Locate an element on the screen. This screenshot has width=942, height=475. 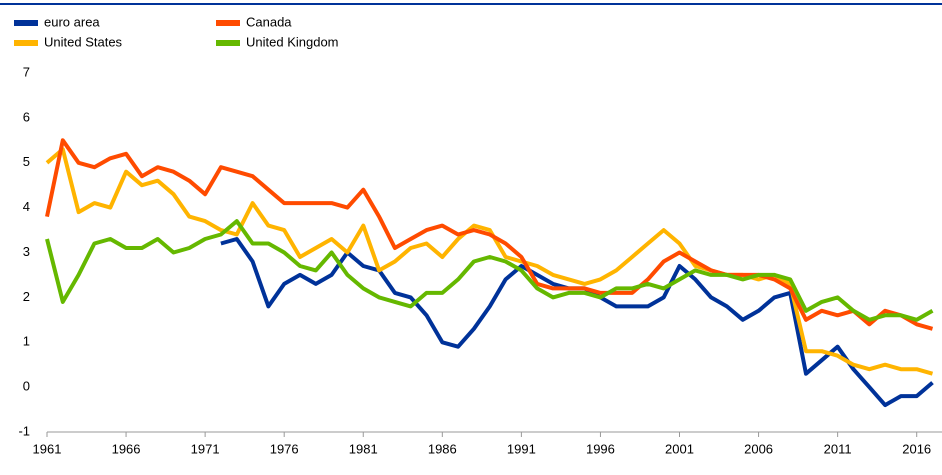
y-tick-label: 4 is located at coordinates (26, 206).